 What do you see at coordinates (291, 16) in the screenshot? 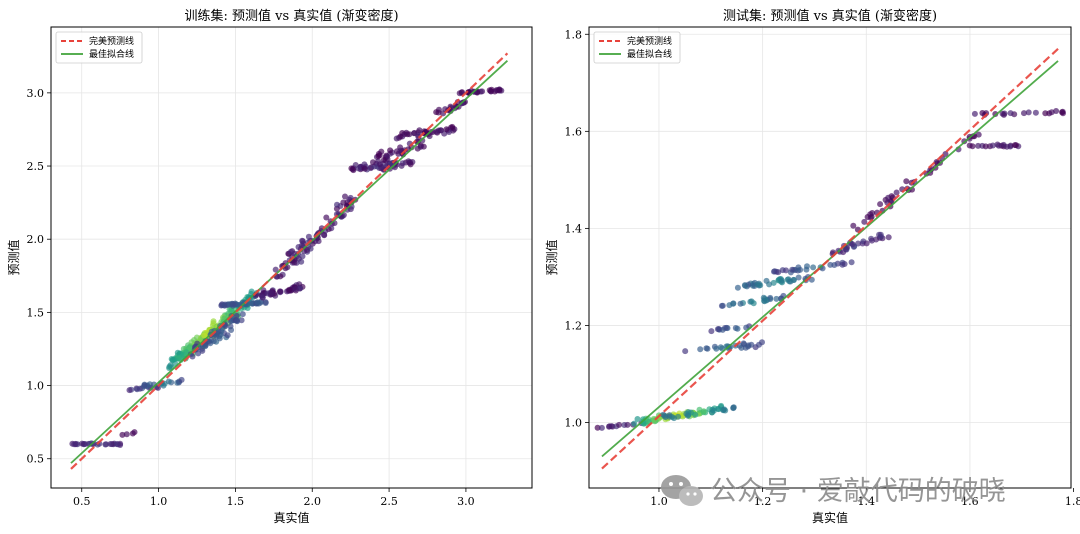
I see `train-title: 训练集: 预测值 vs 真实值 (渐变密度)` at bounding box center [291, 16].